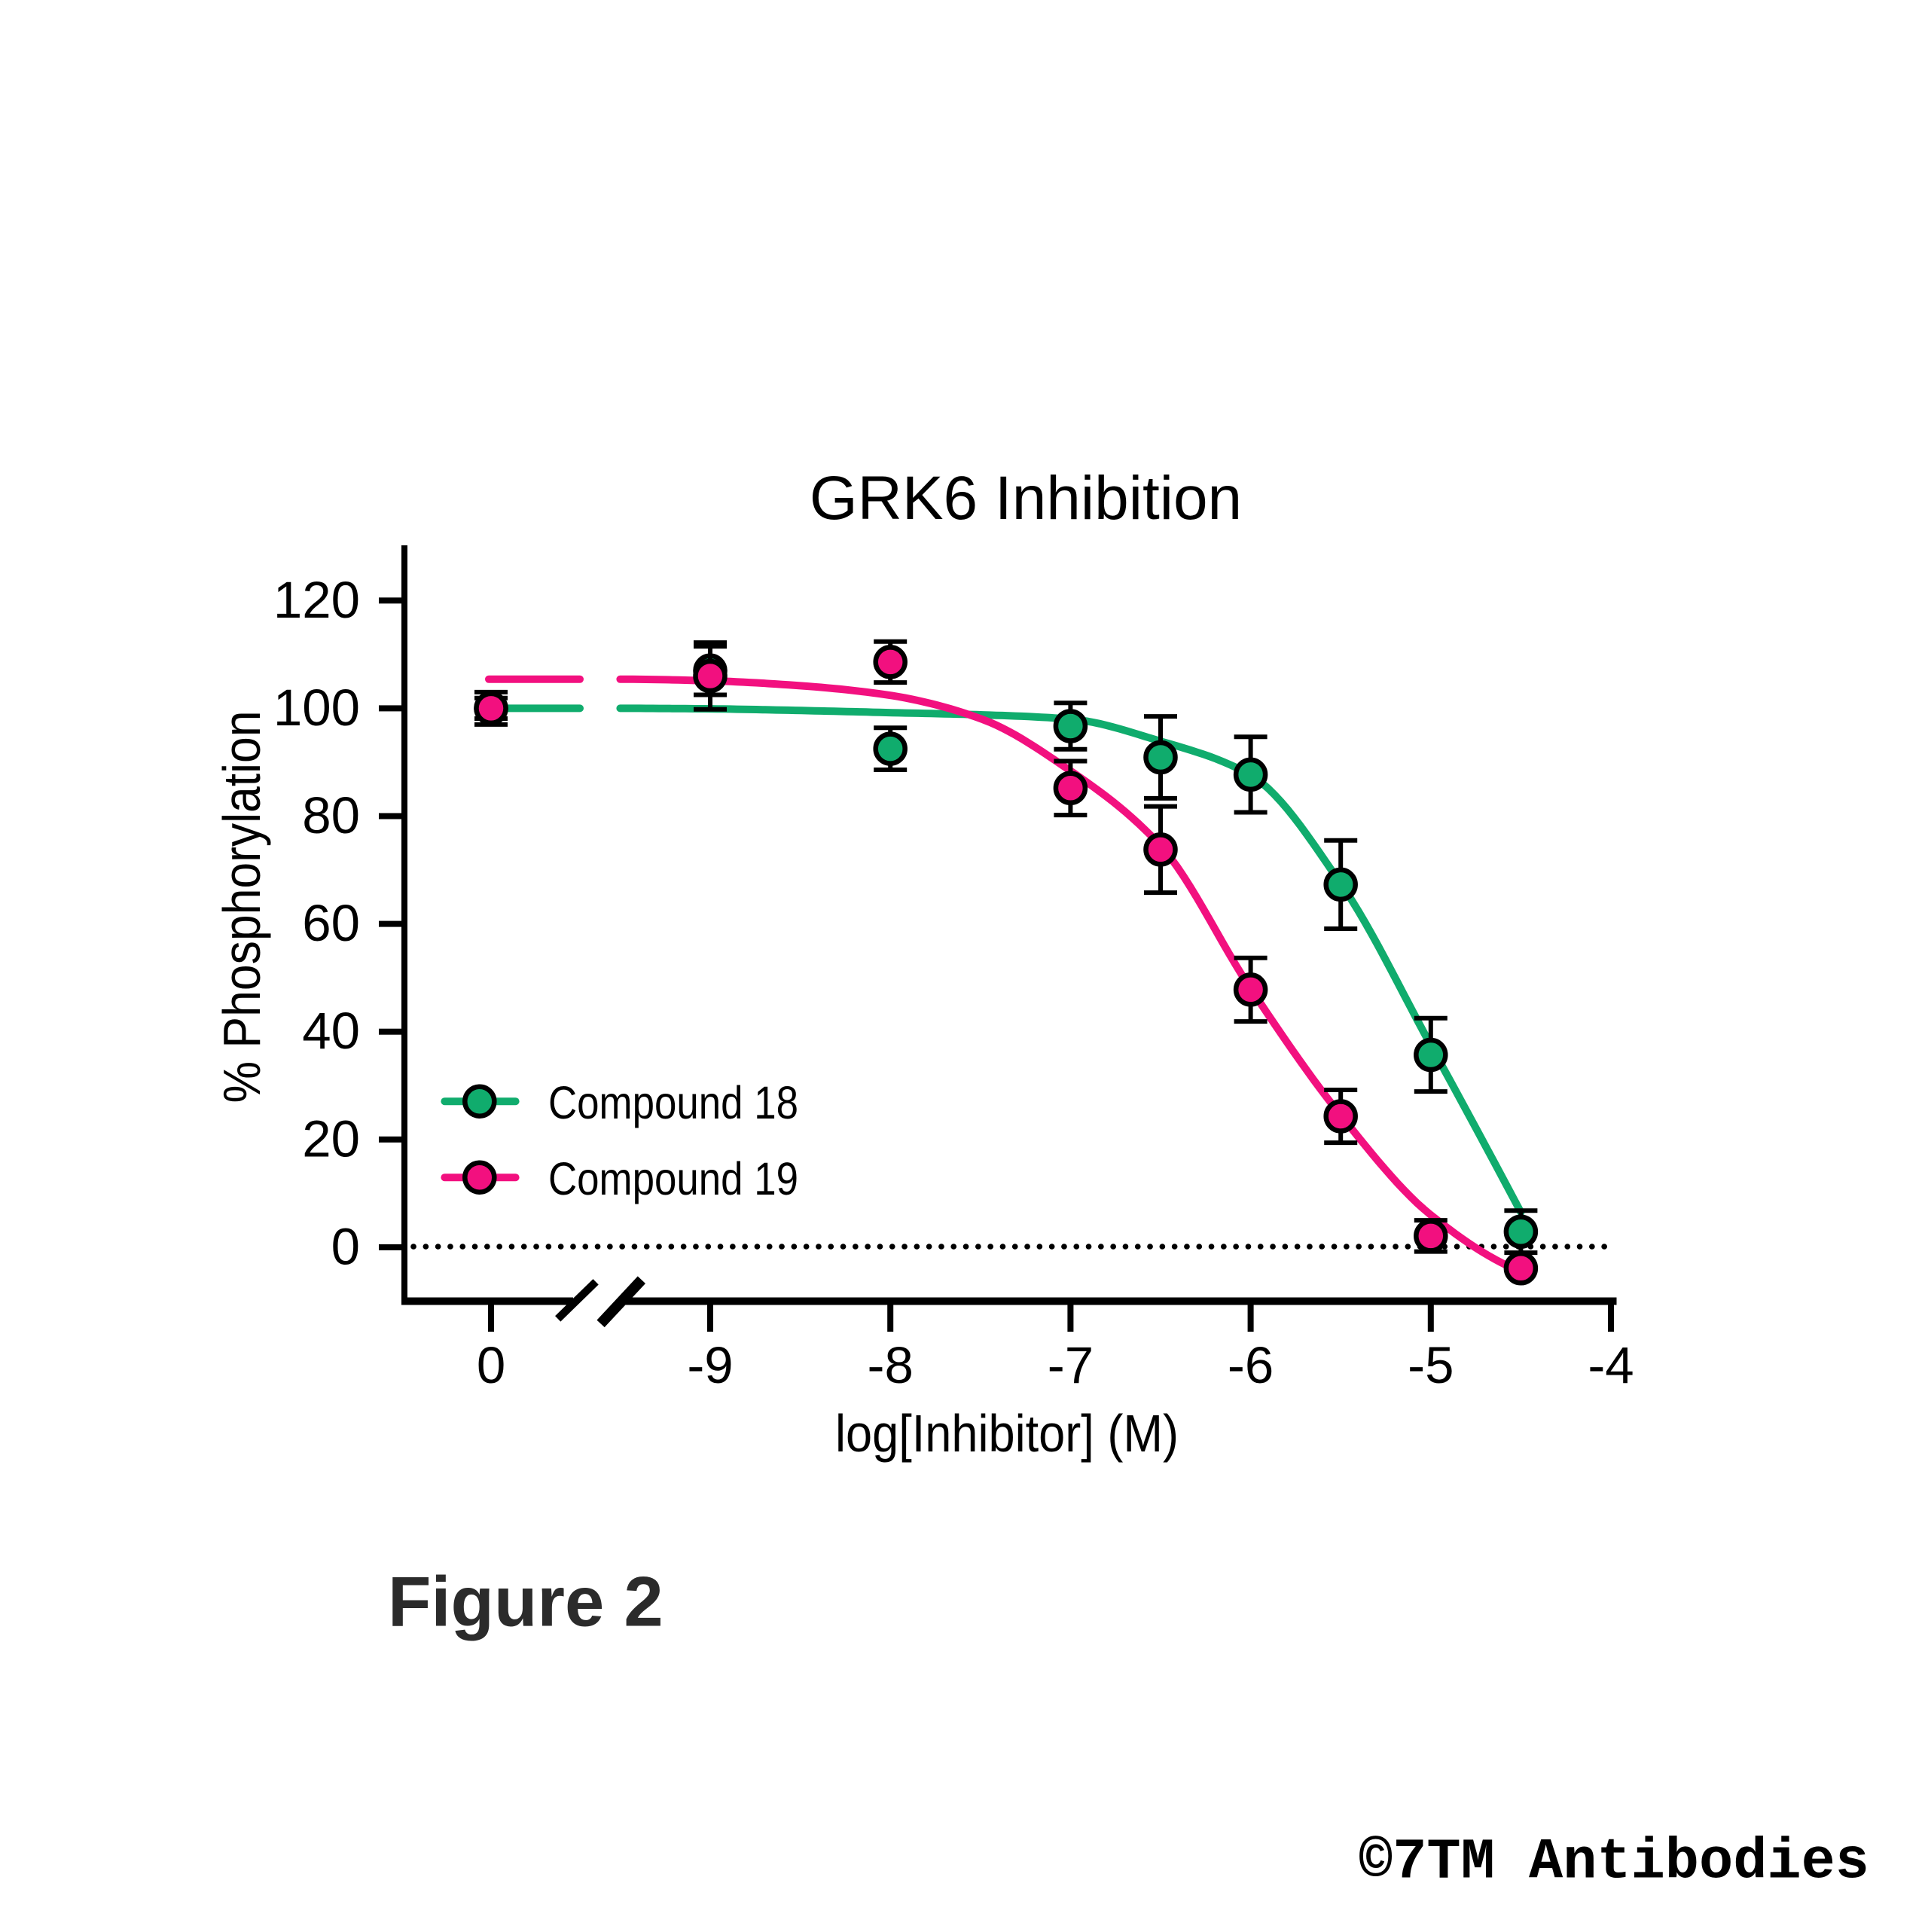 This screenshot has height=1932, width=1928. Describe the element at coordinates (1007, 1434) in the screenshot. I see `svg-text: log[Inhibitor] (M)` at that location.